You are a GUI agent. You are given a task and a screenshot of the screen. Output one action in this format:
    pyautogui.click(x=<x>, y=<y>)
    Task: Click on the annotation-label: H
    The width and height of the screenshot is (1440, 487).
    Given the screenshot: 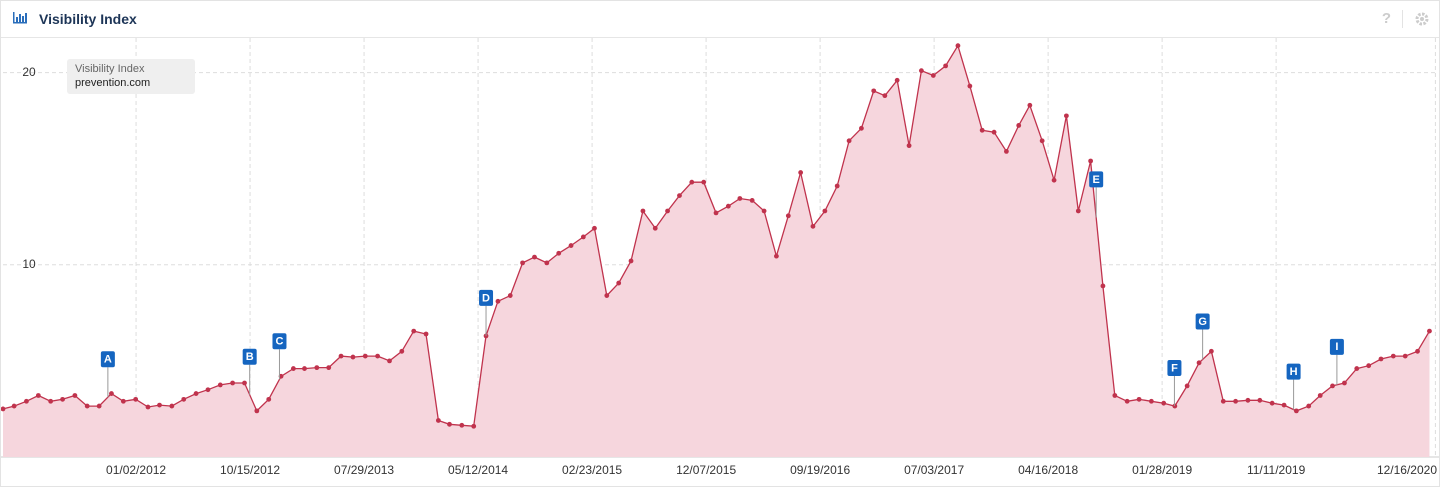 What is the action you would take?
    pyautogui.click(x=1294, y=372)
    